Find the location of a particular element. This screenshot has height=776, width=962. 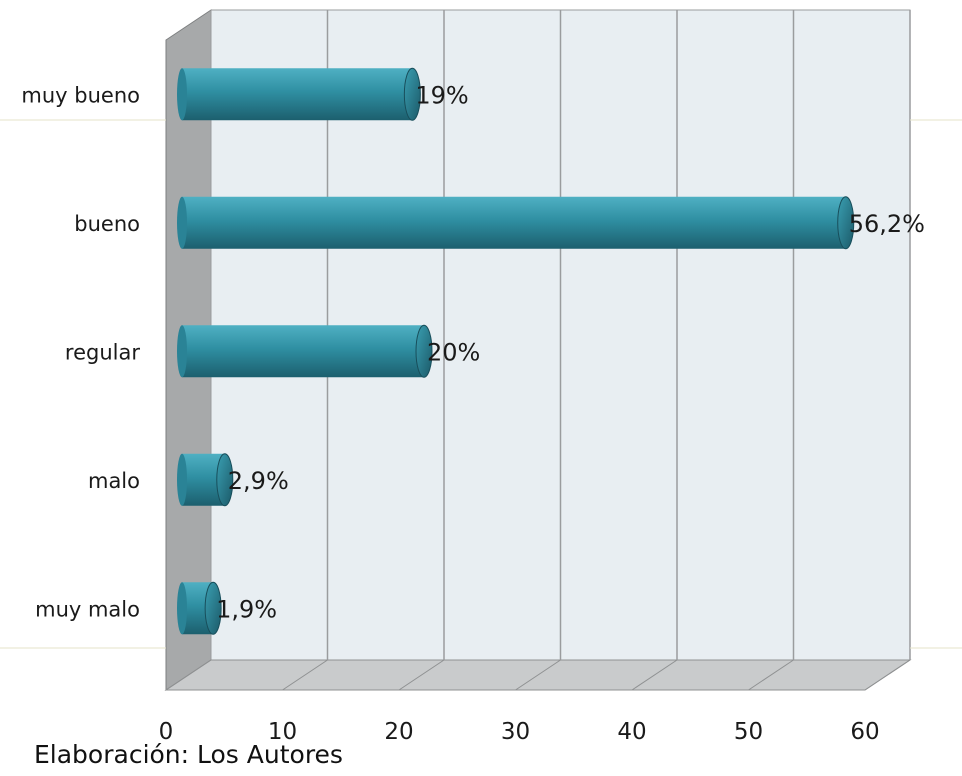

data-label: 2,9% is located at coordinates (258, 481).